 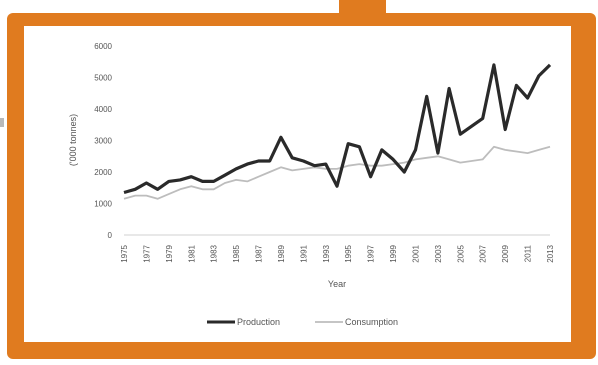 What do you see at coordinates (124, 253) in the screenshot?
I see `x-tick-label: 1975` at bounding box center [124, 253].